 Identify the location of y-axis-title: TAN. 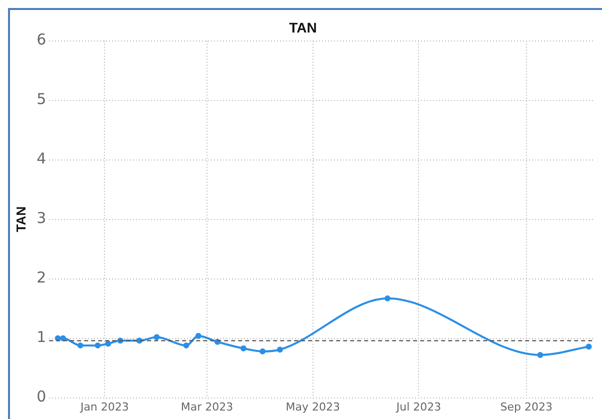
(20, 219).